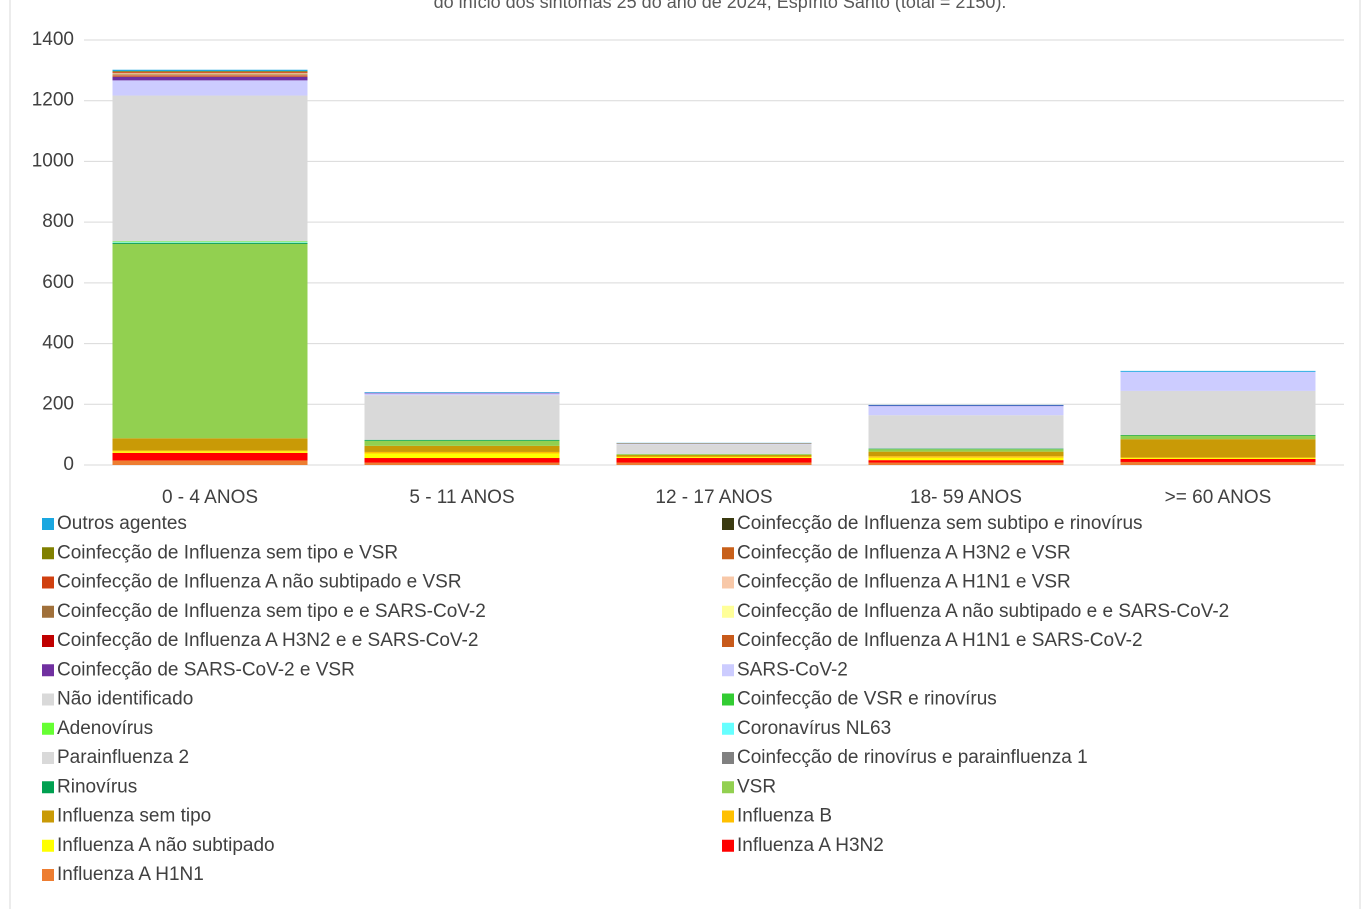  I want to click on legend-label: SARS-CoV-2, so click(792, 669).